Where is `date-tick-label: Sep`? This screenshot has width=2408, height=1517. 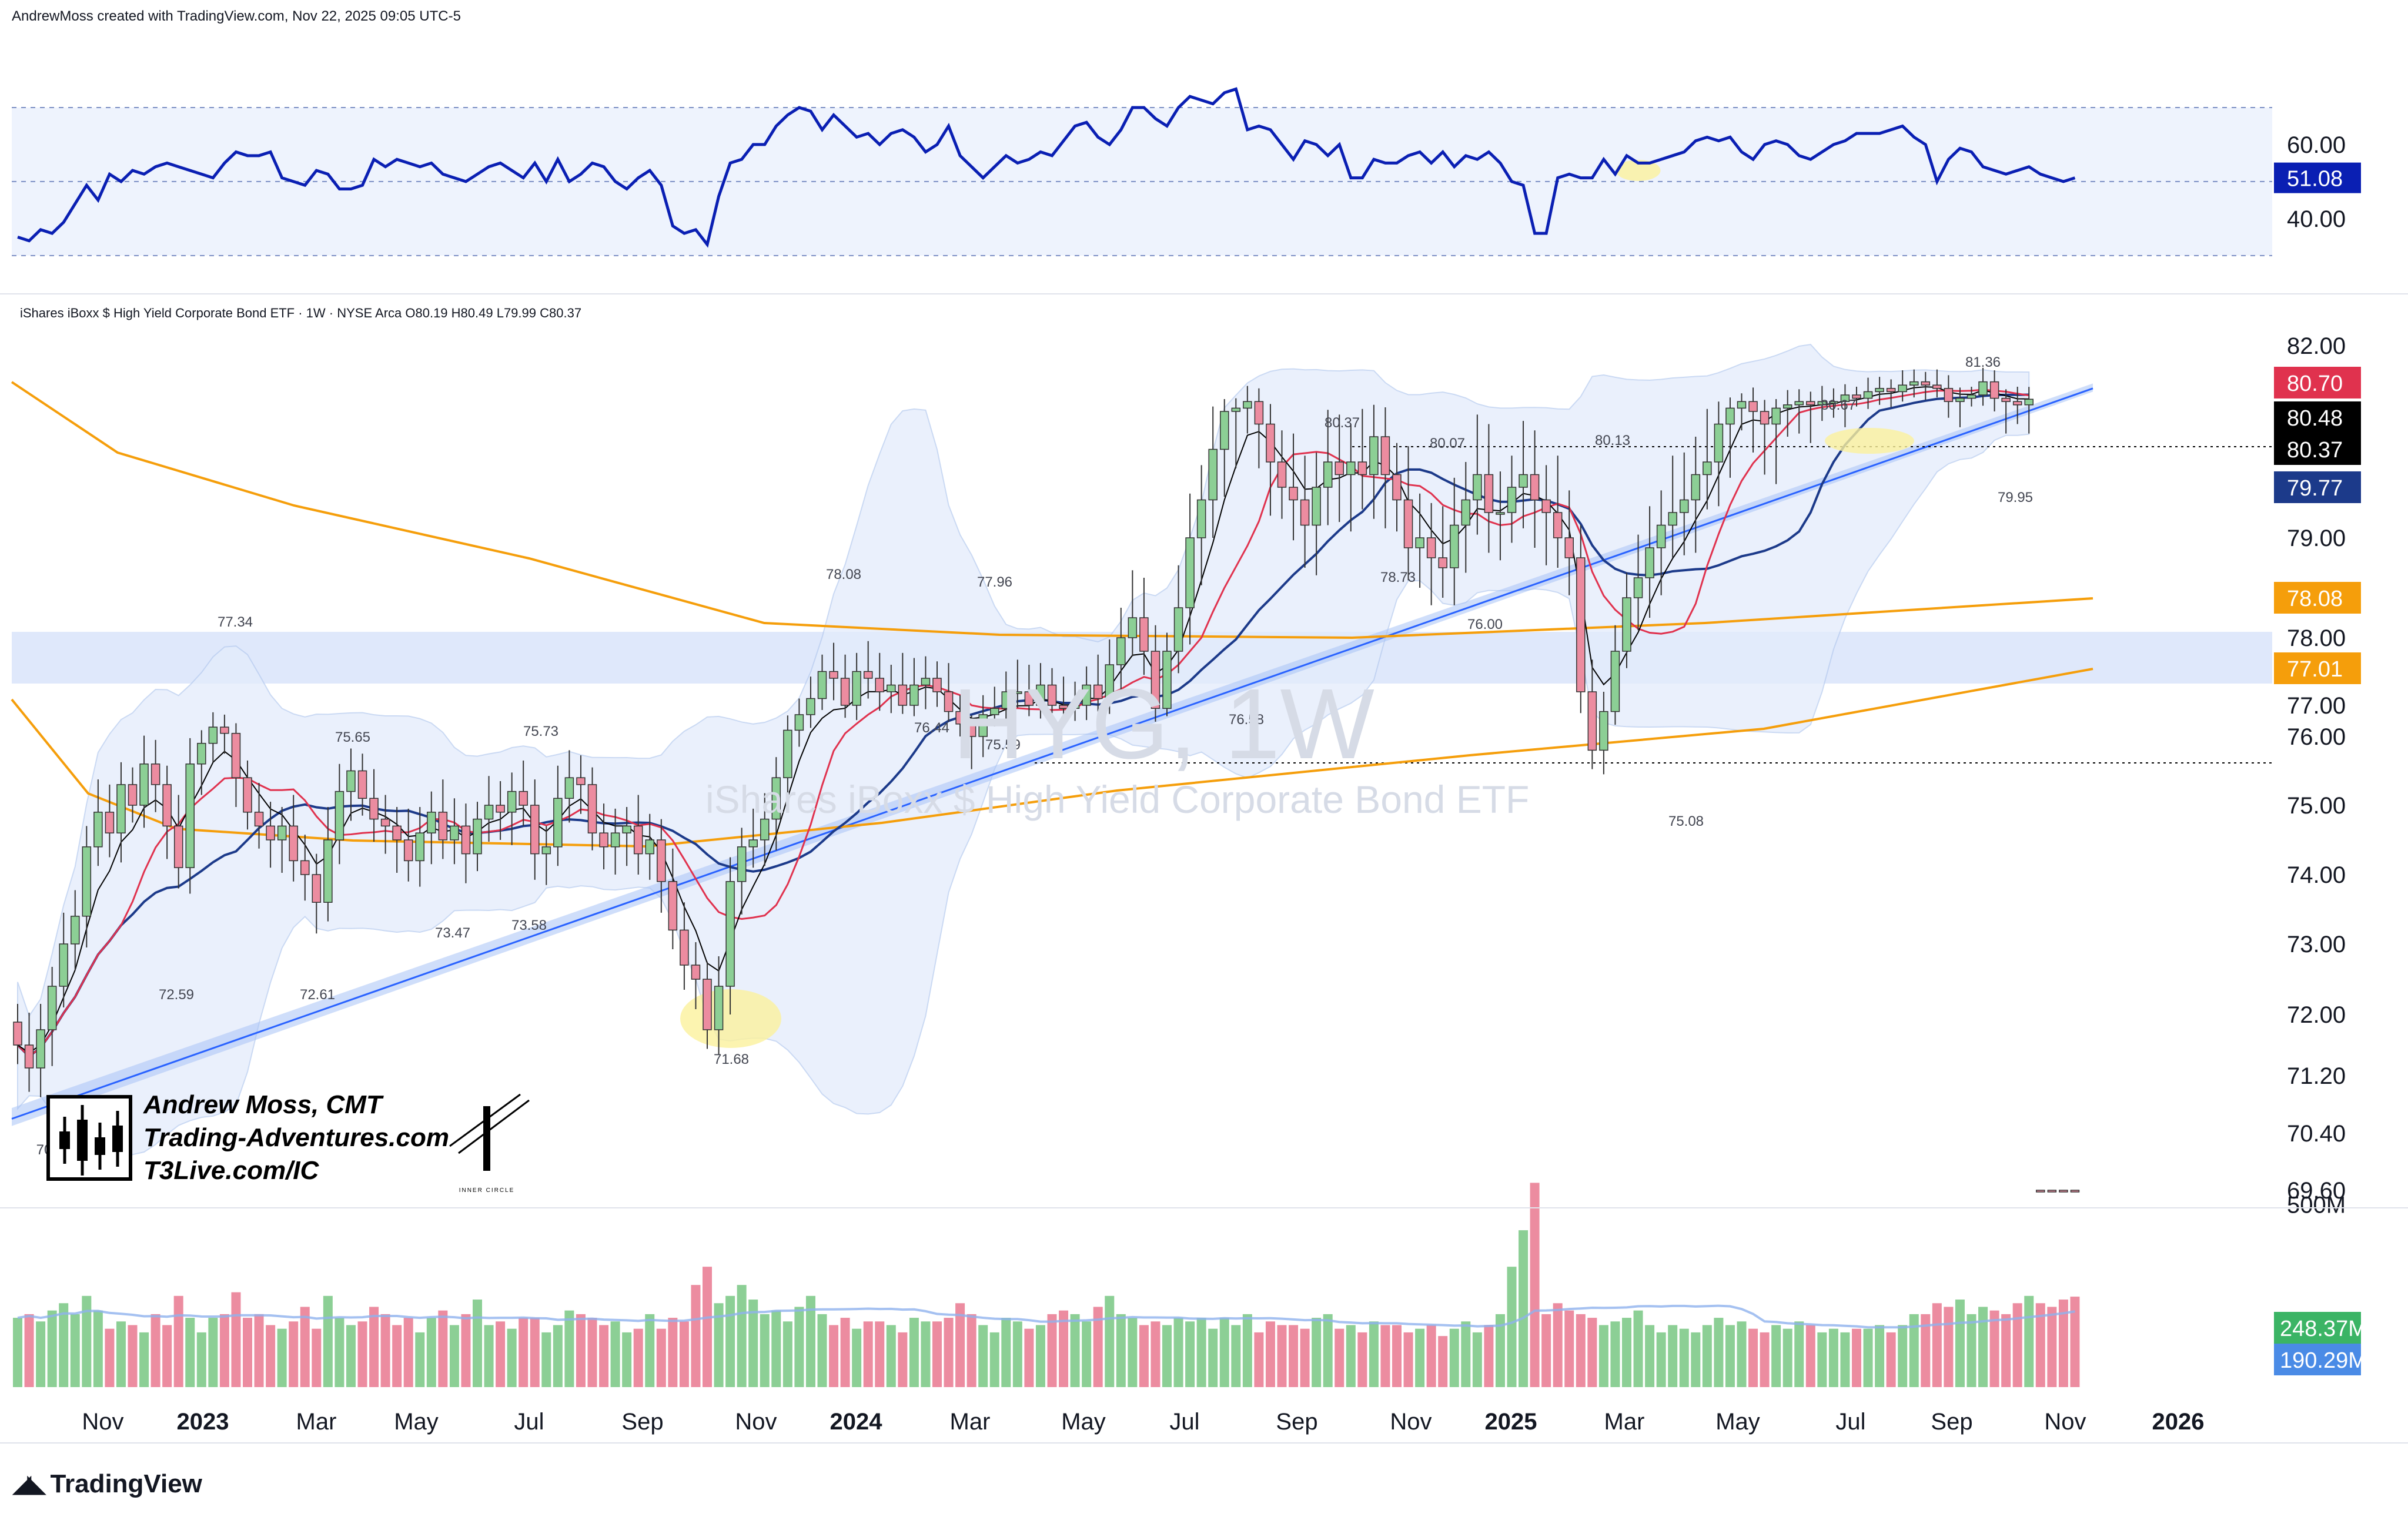 date-tick-label: Sep is located at coordinates (1296, 1422).